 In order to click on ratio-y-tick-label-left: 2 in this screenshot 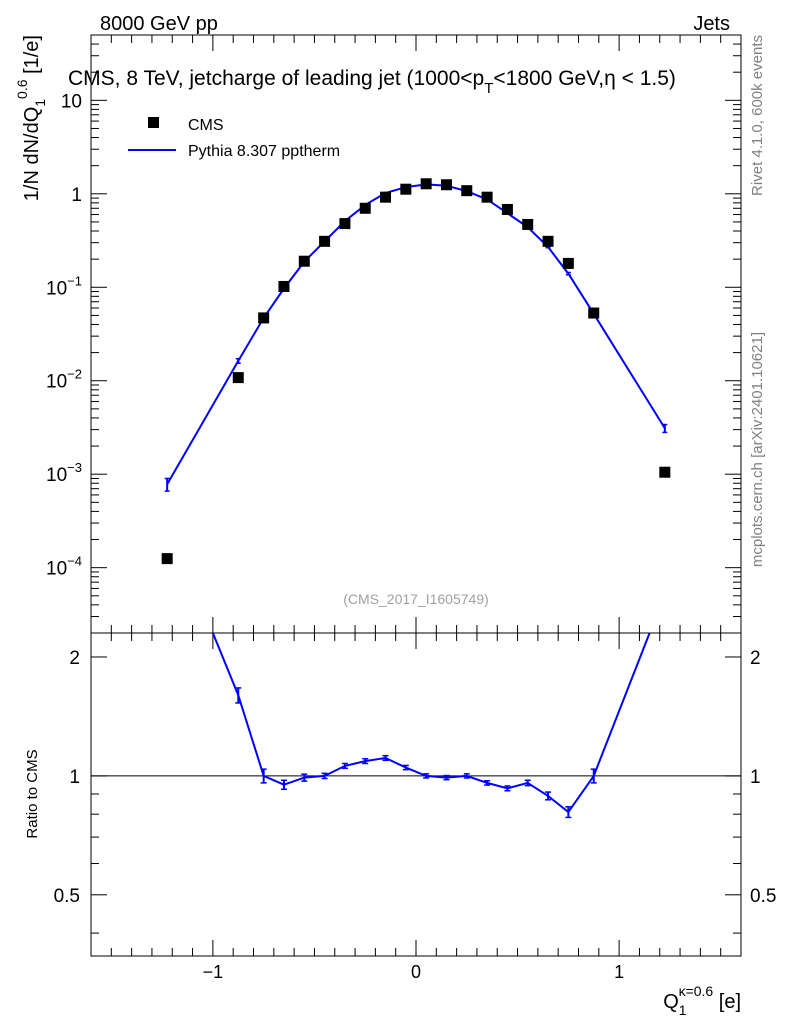, I will do `click(74, 658)`.